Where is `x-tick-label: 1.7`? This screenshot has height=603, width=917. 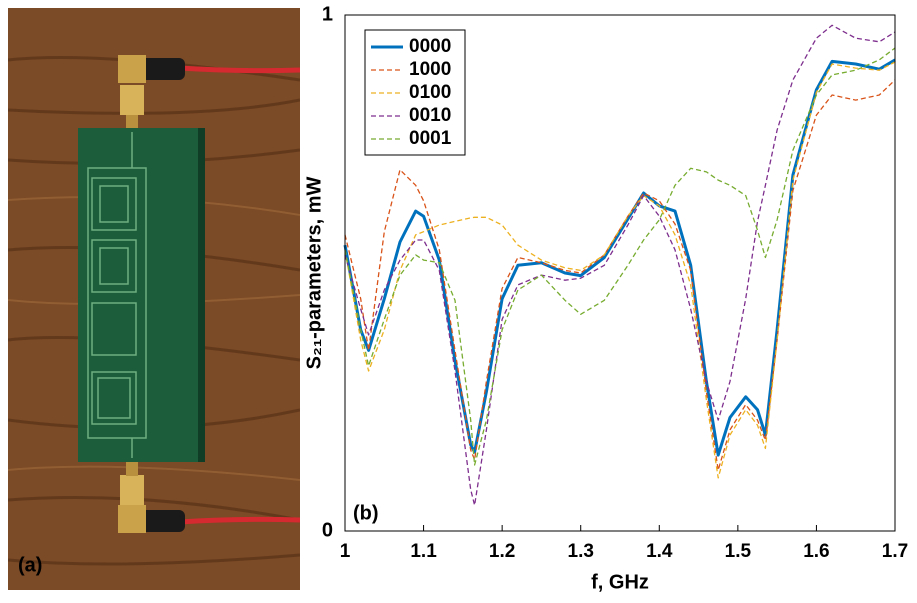 x-tick-label: 1.7 is located at coordinates (895, 551).